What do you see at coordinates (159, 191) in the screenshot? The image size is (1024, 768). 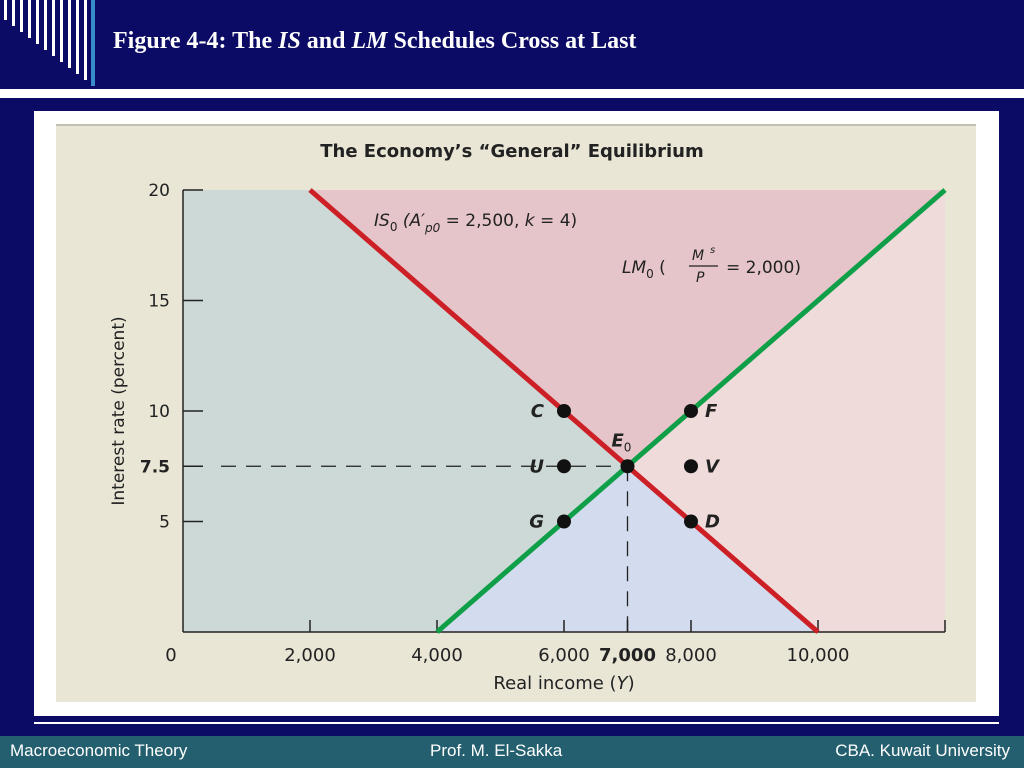 I see `y-tick-label: 20` at bounding box center [159, 191].